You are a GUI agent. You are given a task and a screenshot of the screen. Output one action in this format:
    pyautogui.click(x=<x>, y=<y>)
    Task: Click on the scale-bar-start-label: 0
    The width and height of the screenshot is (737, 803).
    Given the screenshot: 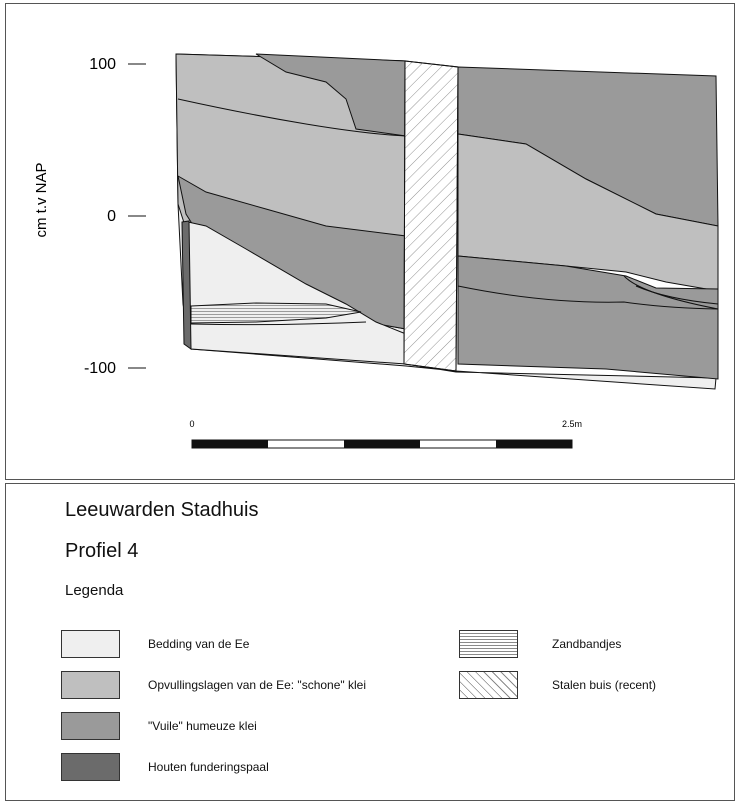 What is the action you would take?
    pyautogui.click(x=191, y=424)
    